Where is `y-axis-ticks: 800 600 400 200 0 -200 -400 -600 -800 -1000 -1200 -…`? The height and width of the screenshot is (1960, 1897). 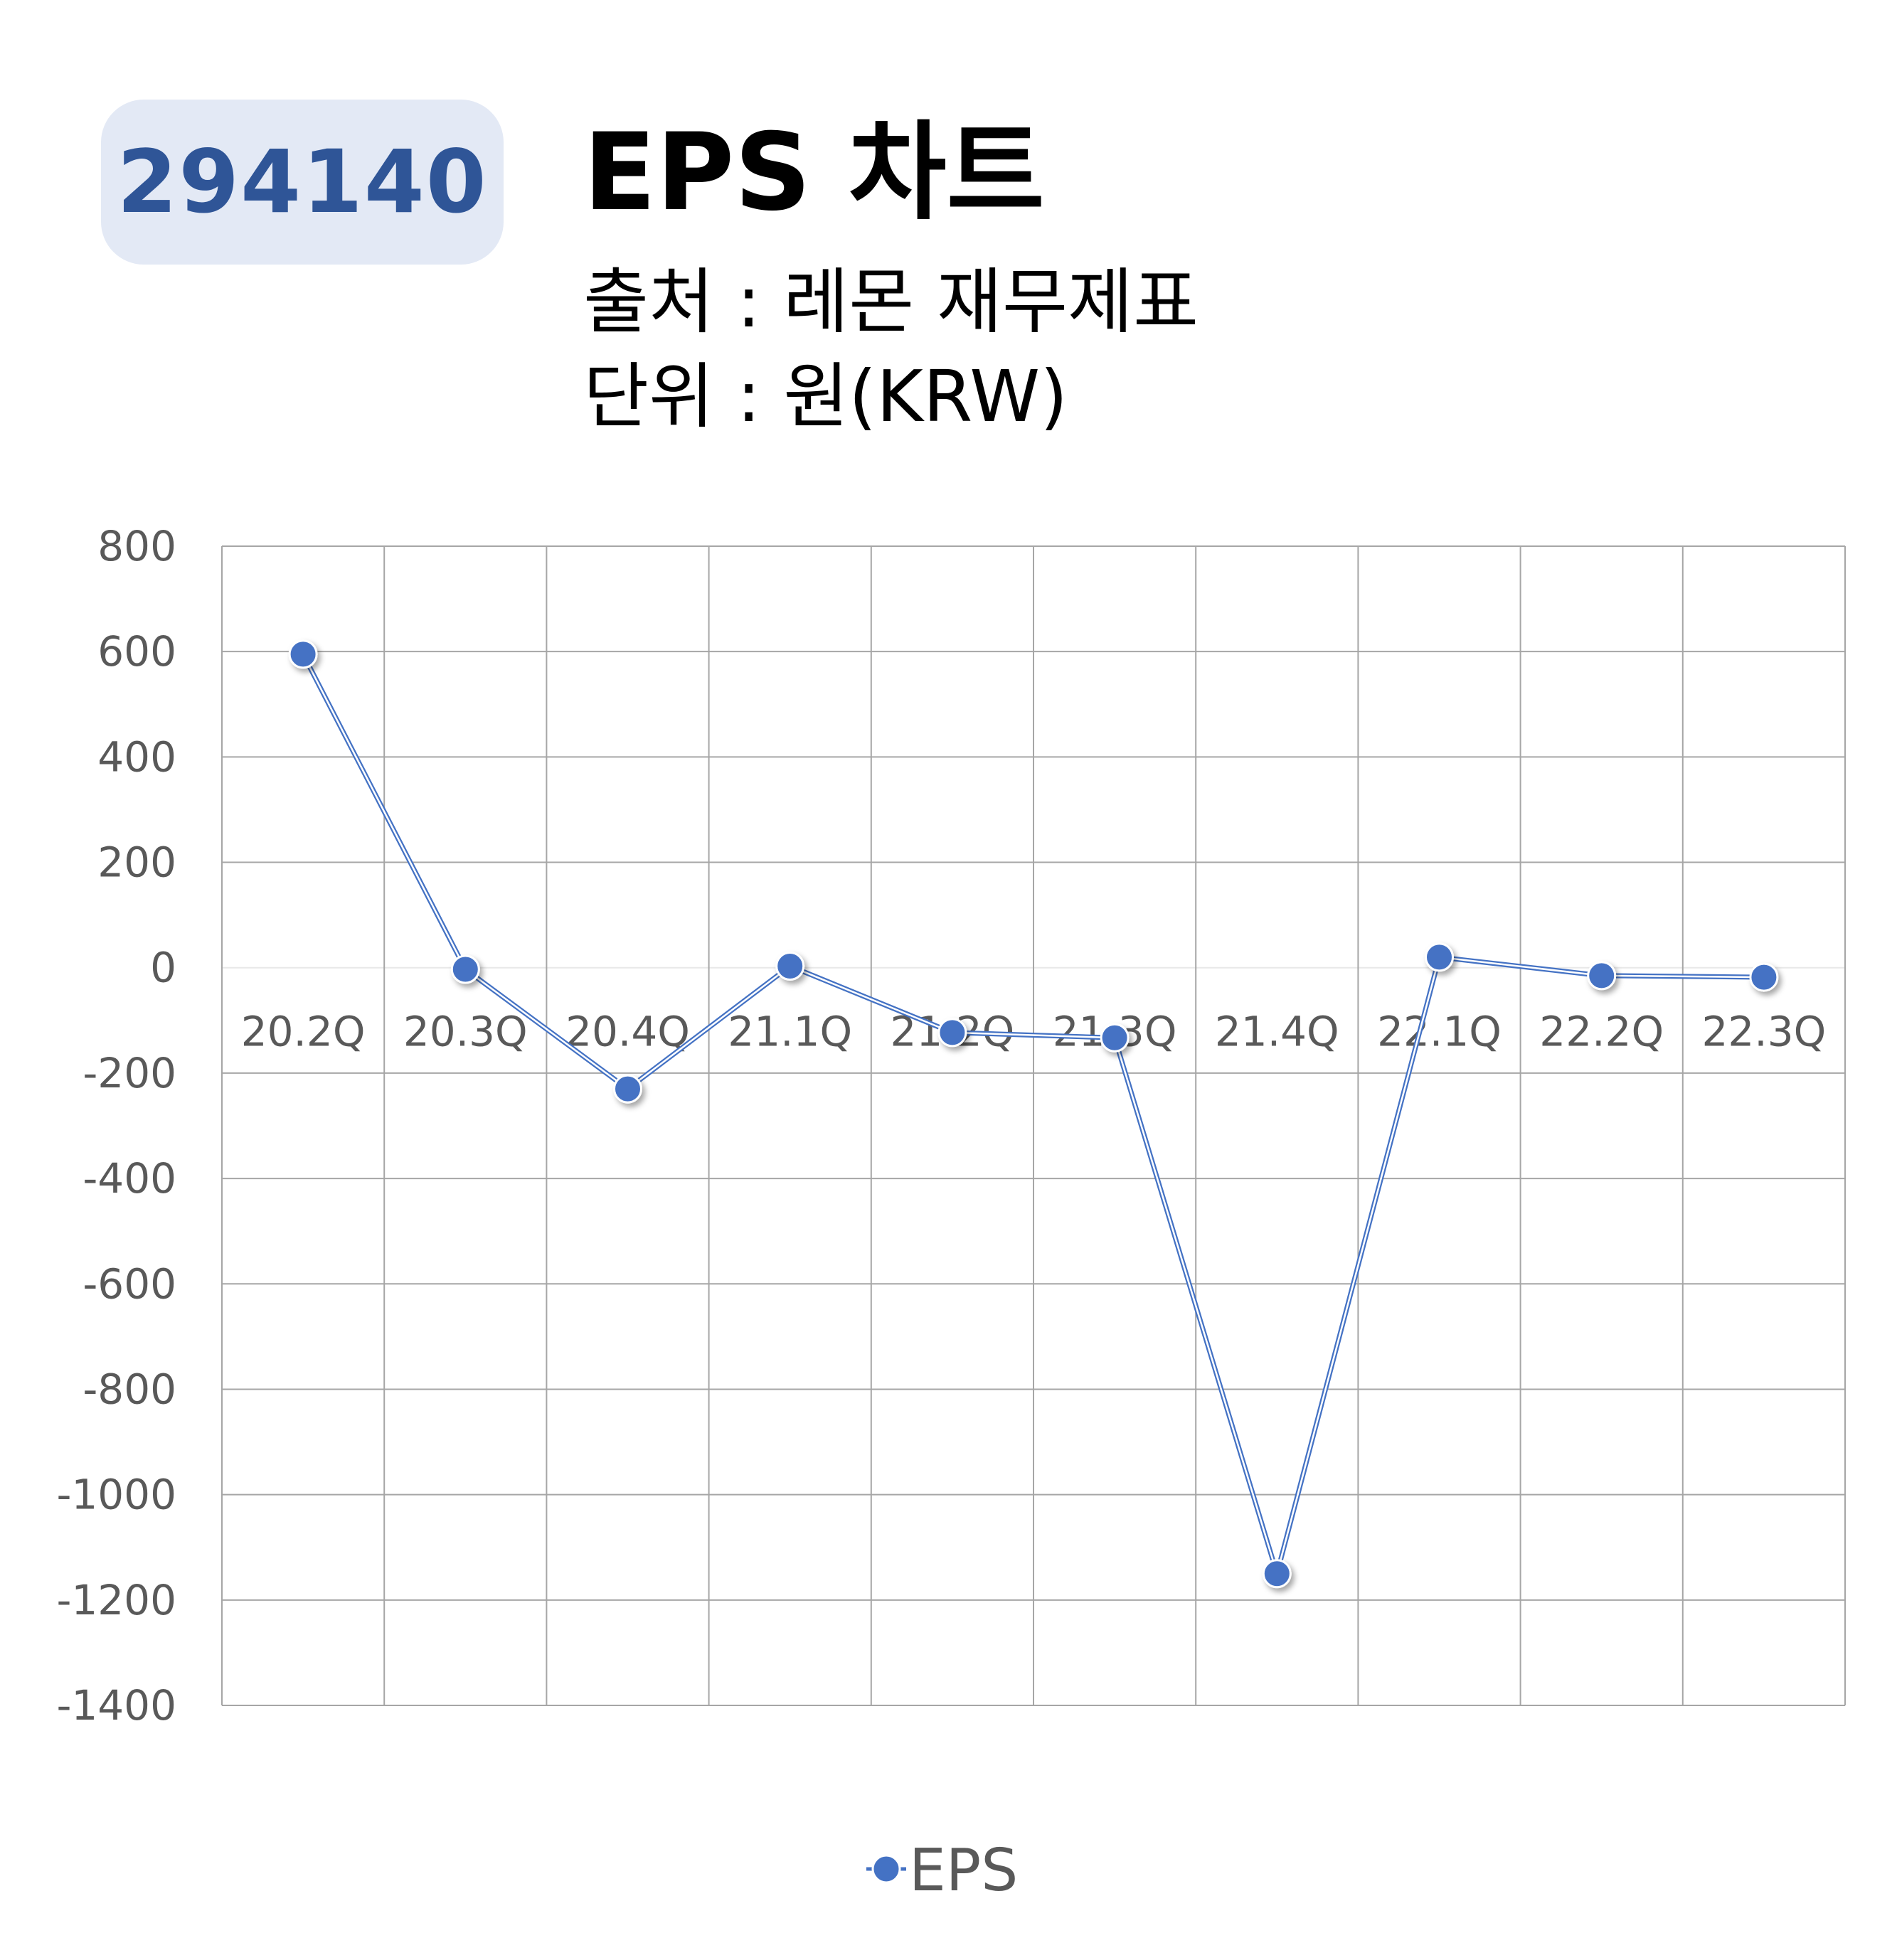
y-axis-ticks: 800 600 400 200 0 -200 -400 -600 -800 -1000 -1200 -… is located at coordinates (116, 1126).